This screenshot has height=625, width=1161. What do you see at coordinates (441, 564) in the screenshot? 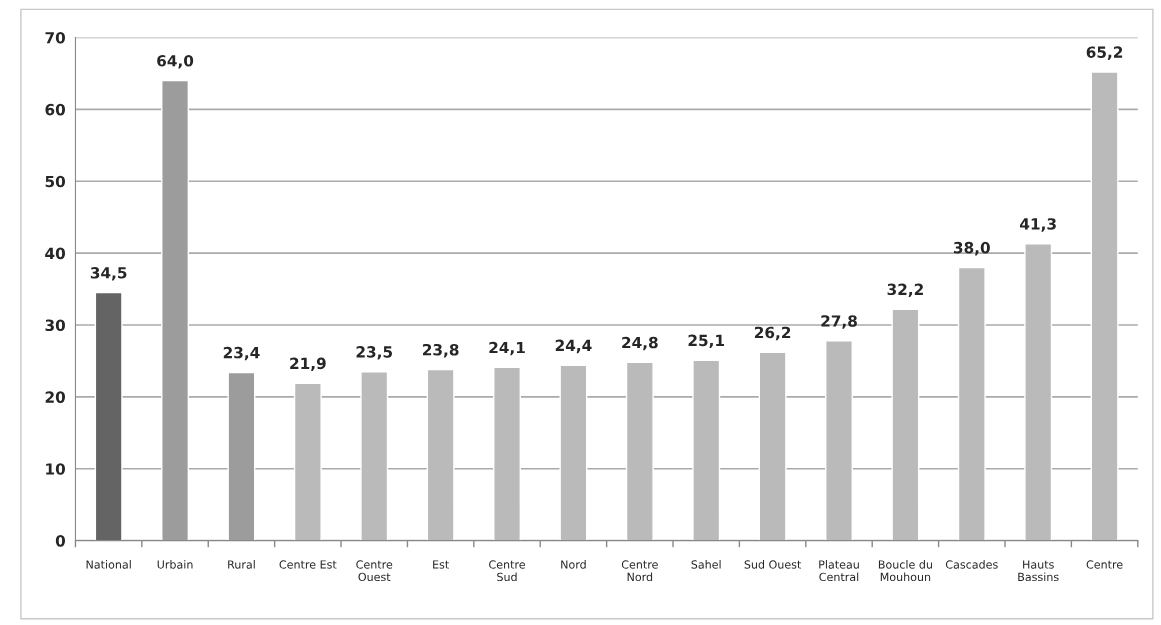
I see `x-tick-label: Est` at bounding box center [441, 564].